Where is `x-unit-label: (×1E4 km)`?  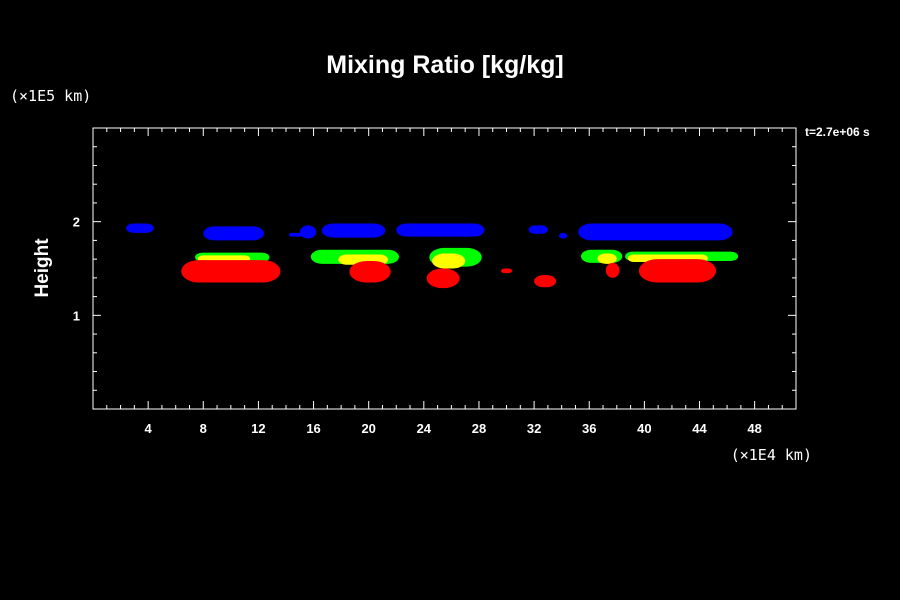
x-unit-label: (×1E4 km) is located at coordinates (771, 455).